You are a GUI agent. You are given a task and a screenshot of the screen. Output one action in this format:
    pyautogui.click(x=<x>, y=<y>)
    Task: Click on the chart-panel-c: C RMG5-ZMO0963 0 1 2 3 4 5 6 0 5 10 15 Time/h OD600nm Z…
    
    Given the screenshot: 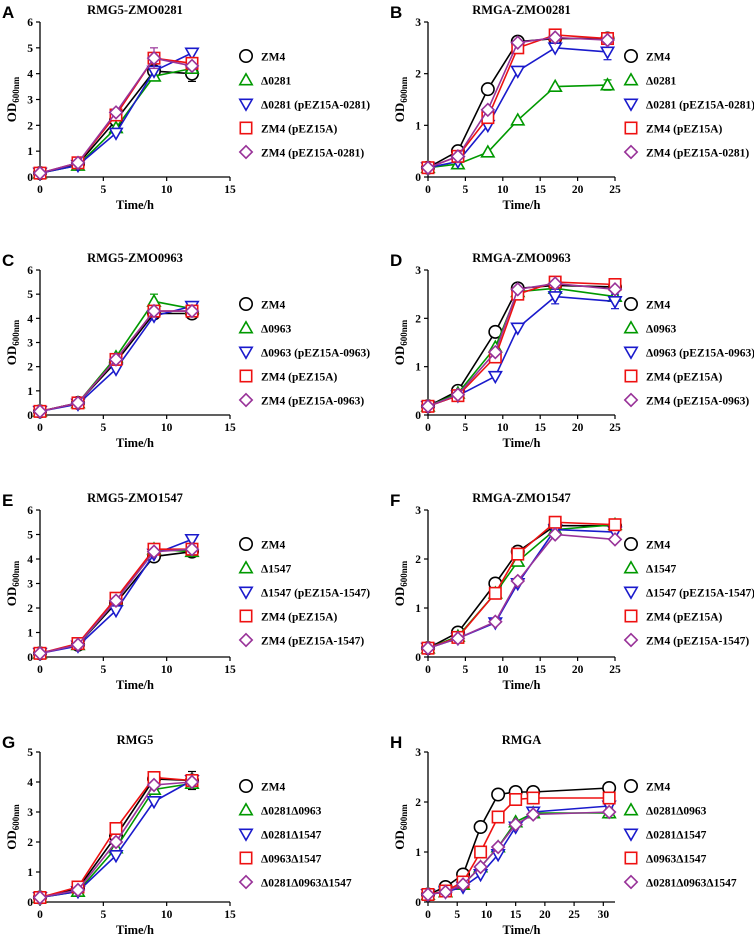 What is the action you would take?
    pyautogui.click(x=186, y=350)
    